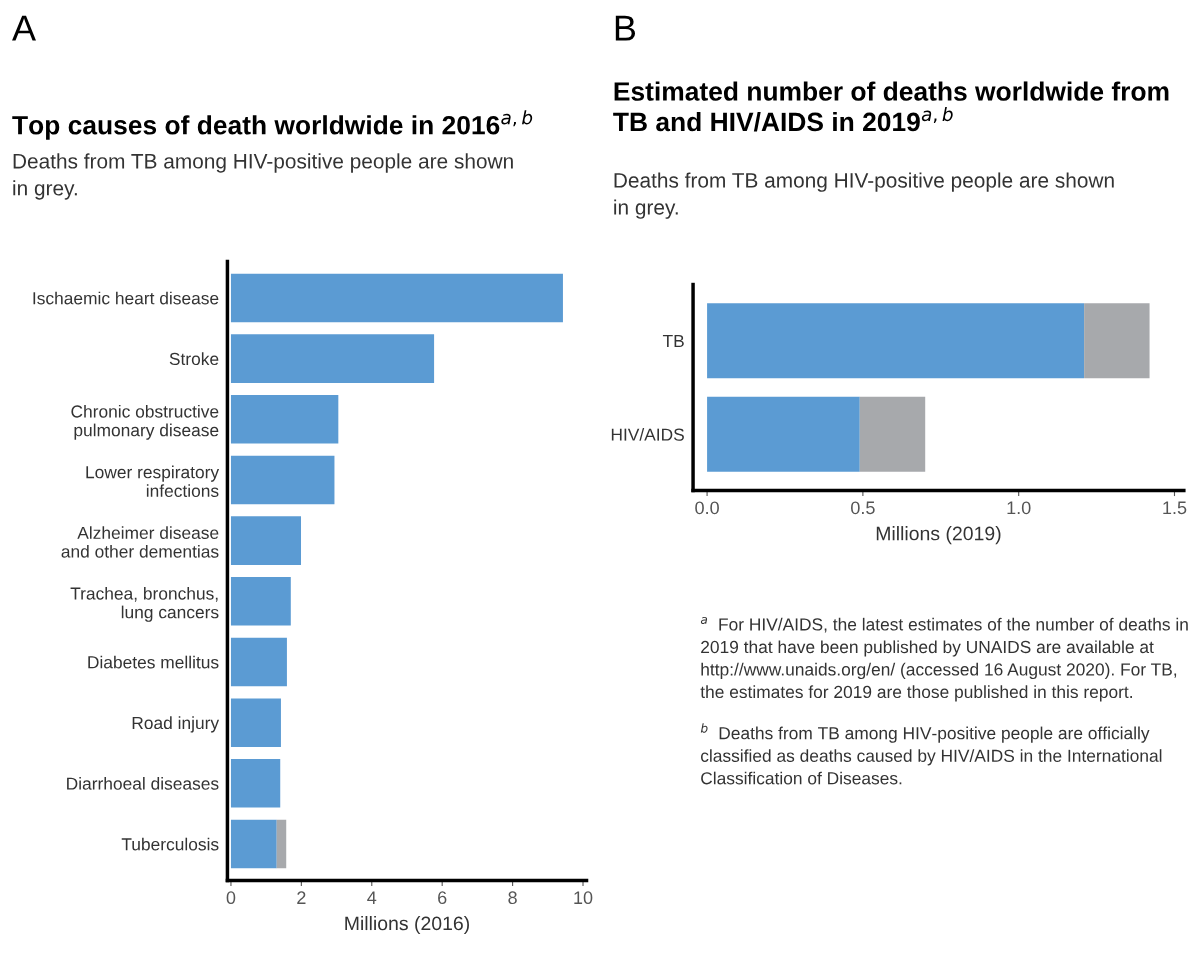  Describe the element at coordinates (442, 898) in the screenshot. I see `x-tick-label: 6` at that location.